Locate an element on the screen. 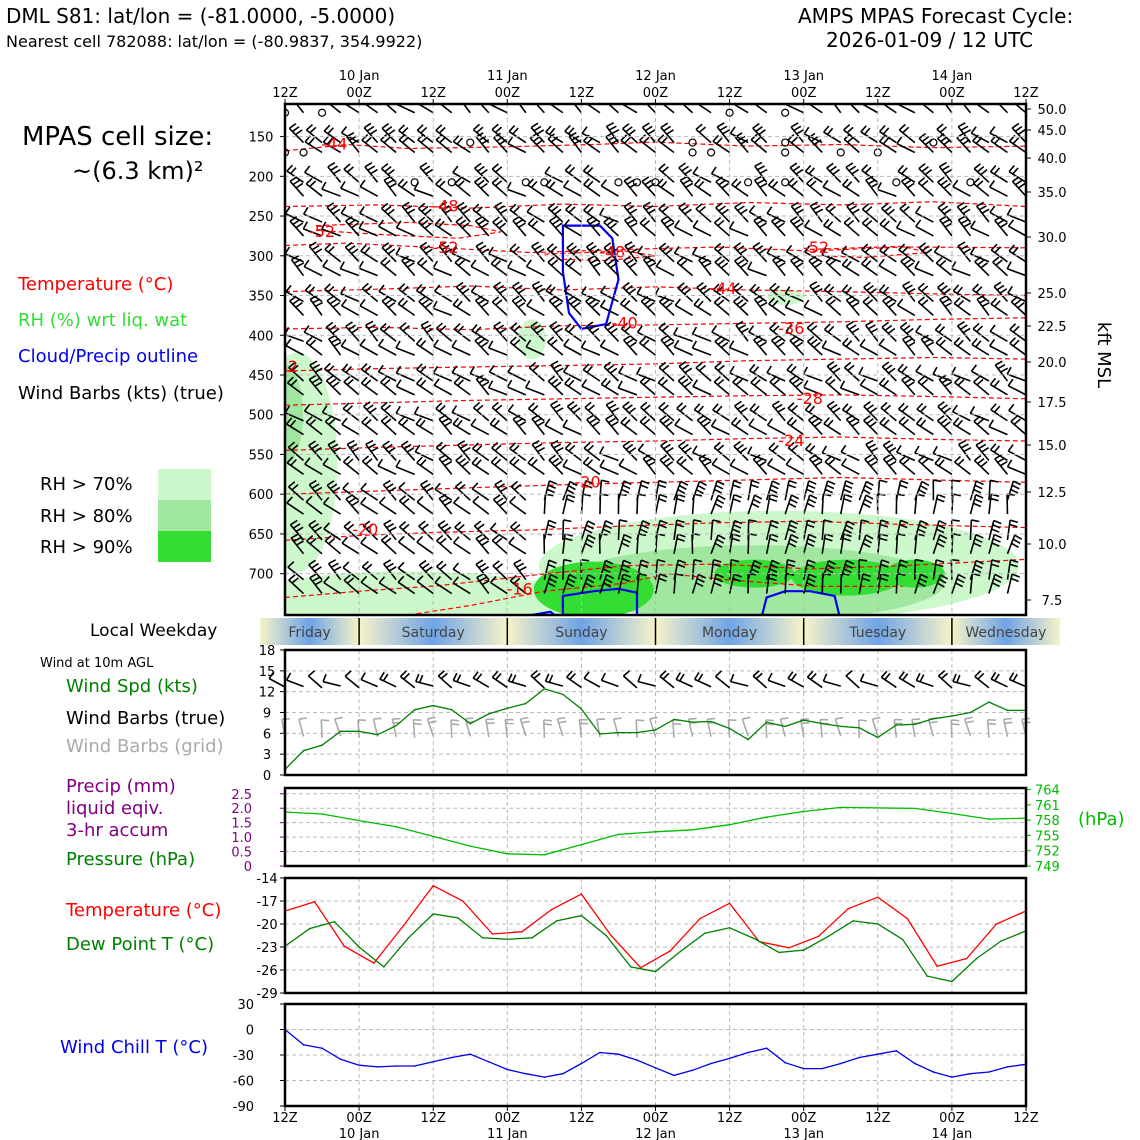  wind-barb-grid is located at coordinates (746, 726).